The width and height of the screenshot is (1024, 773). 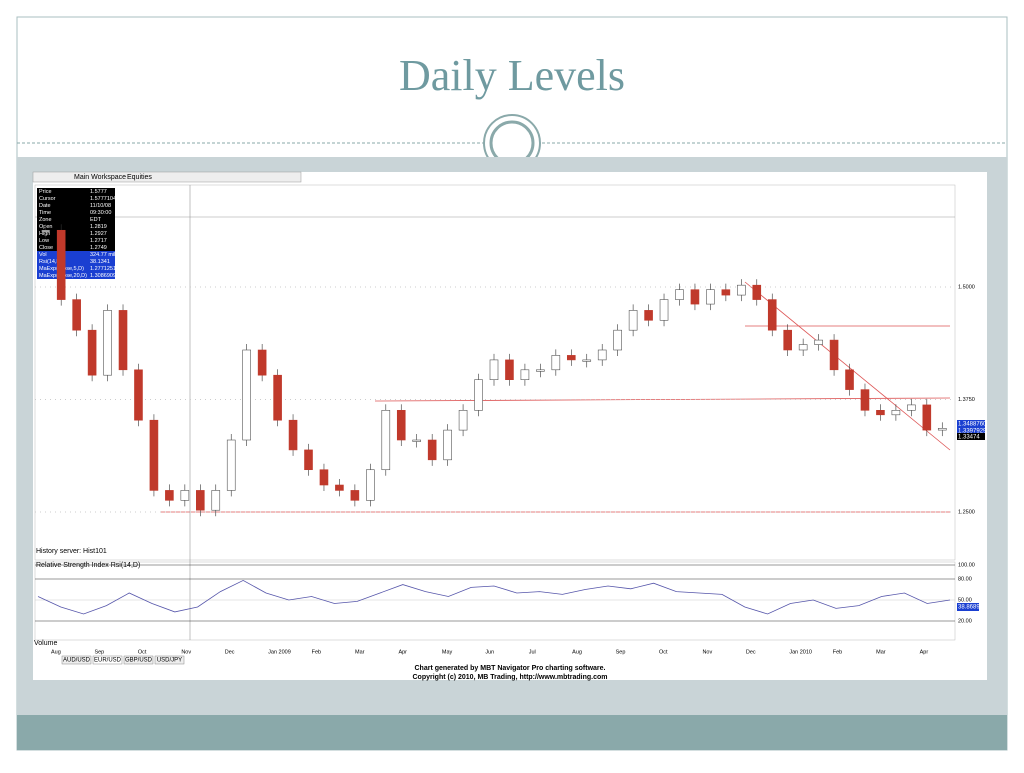 What do you see at coordinates (966, 400) in the screenshot?
I see `y-tick-label: 1.3750` at bounding box center [966, 400].